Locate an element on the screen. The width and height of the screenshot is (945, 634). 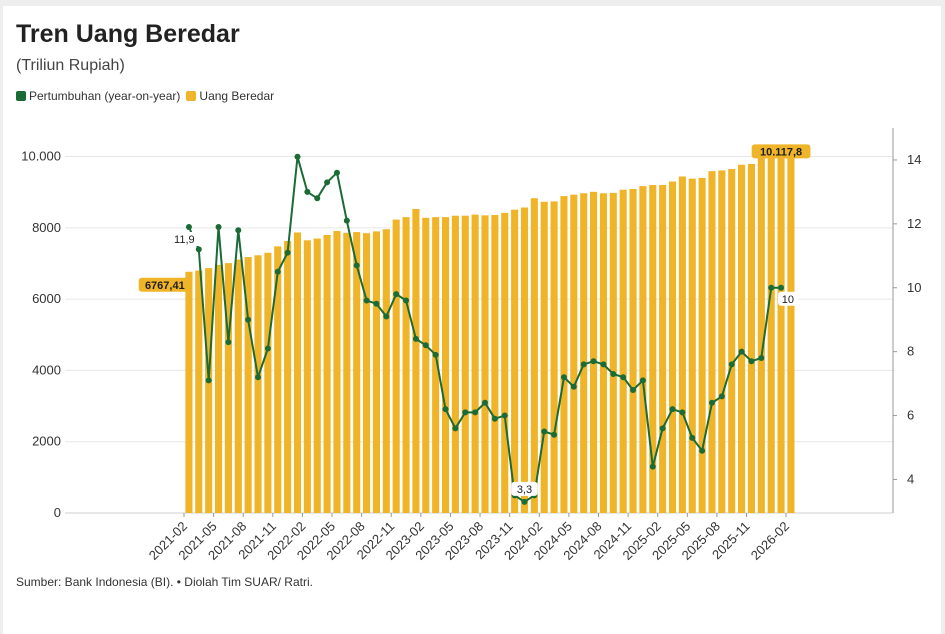
y-tick-label-right: 14 is located at coordinates (914, 159).